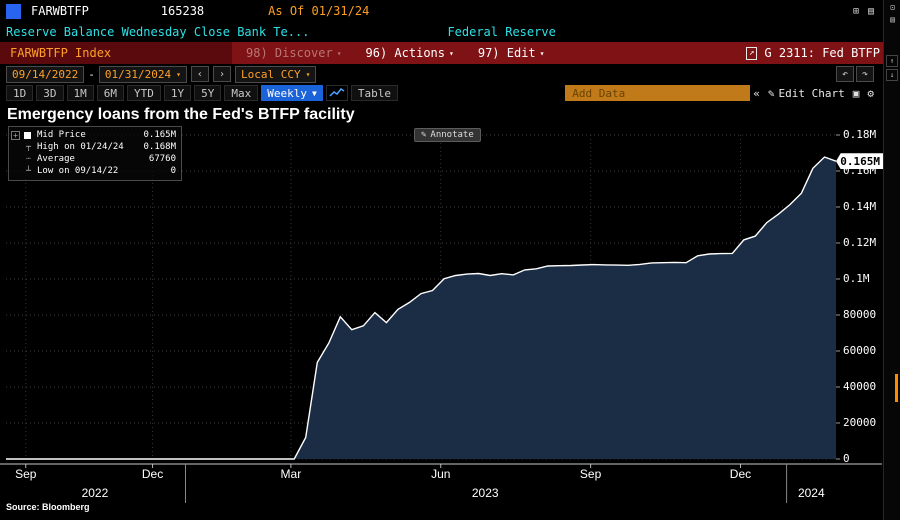  What do you see at coordinates (511, 53) in the screenshot?
I see `edit-menu: 97) Edit ▾` at bounding box center [511, 53].